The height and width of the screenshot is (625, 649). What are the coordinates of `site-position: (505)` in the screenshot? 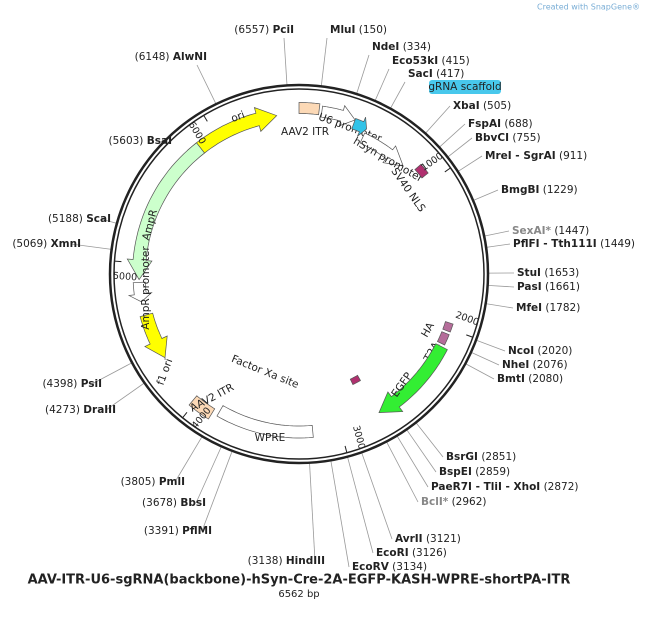 It's located at (497, 106).